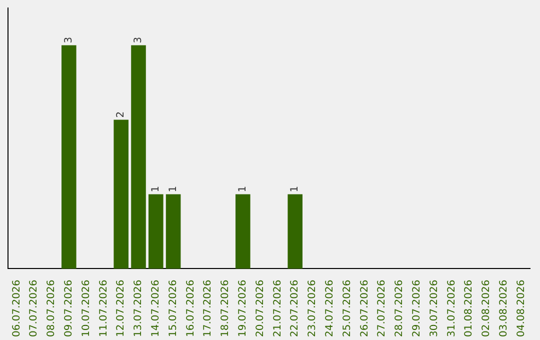 The height and width of the screenshot is (340, 540). I want to click on data-label: 2, so click(121, 114).